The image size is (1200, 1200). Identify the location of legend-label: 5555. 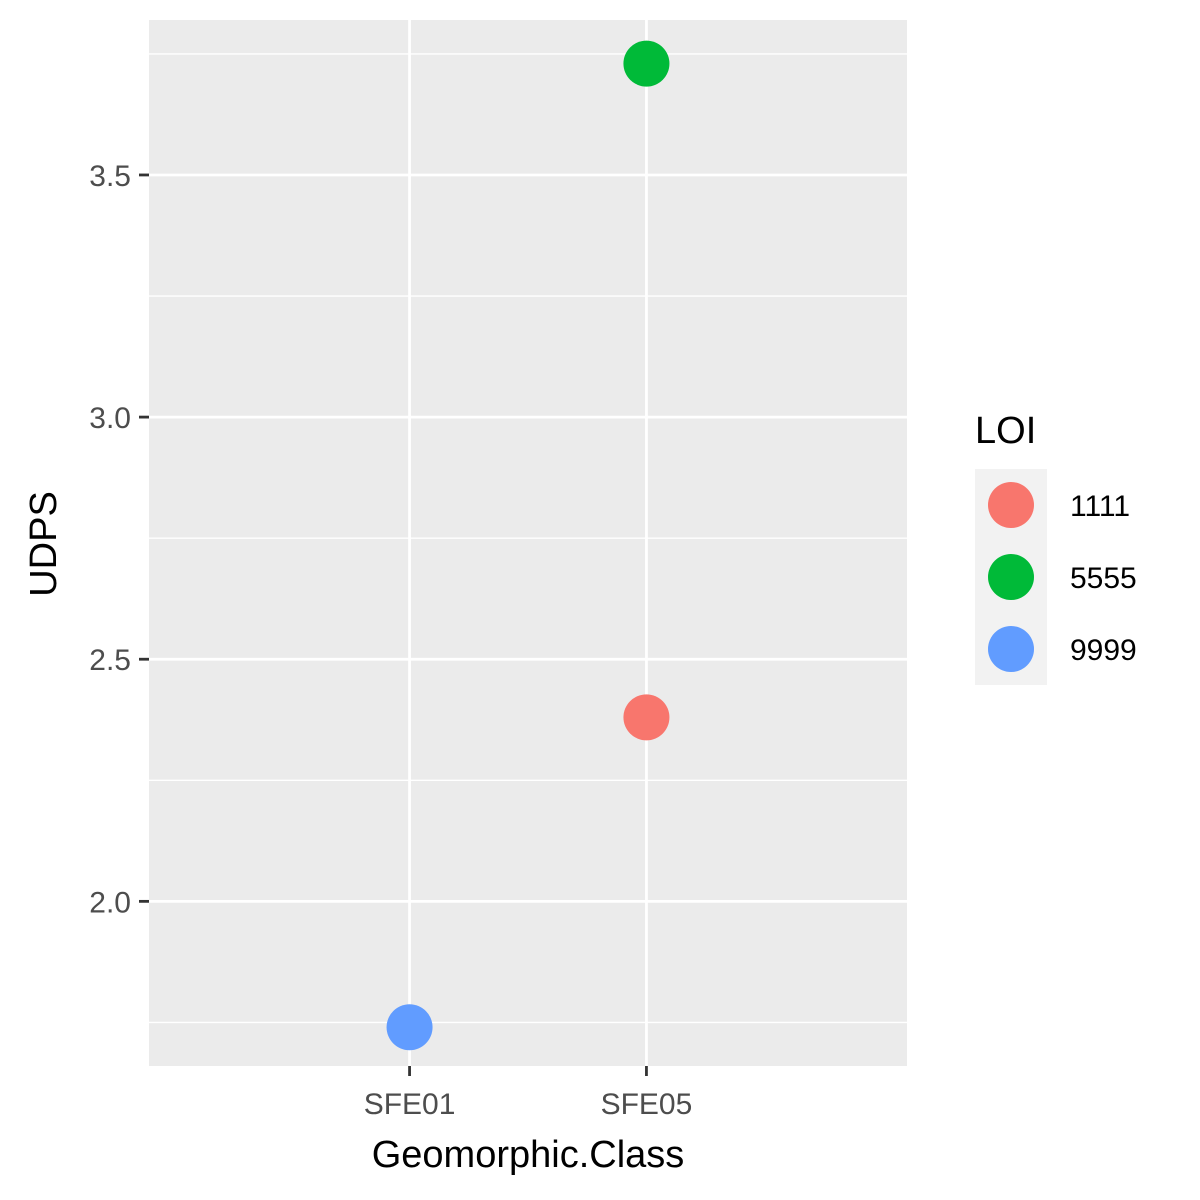
(1103, 578).